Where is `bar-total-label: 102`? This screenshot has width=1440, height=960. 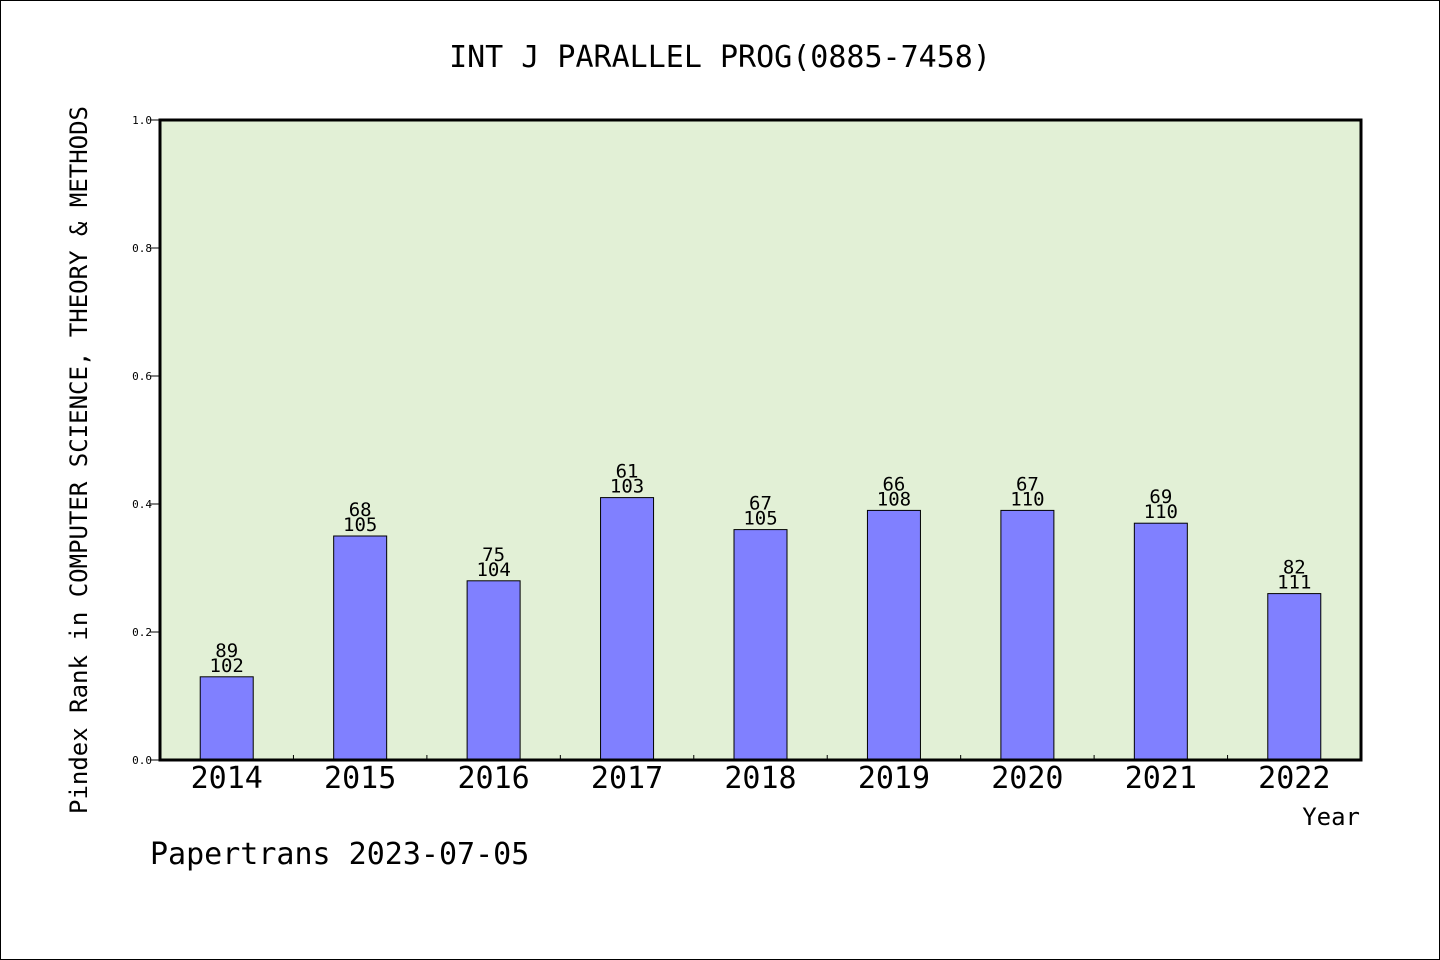
bar-total-label: 102 is located at coordinates (227, 666).